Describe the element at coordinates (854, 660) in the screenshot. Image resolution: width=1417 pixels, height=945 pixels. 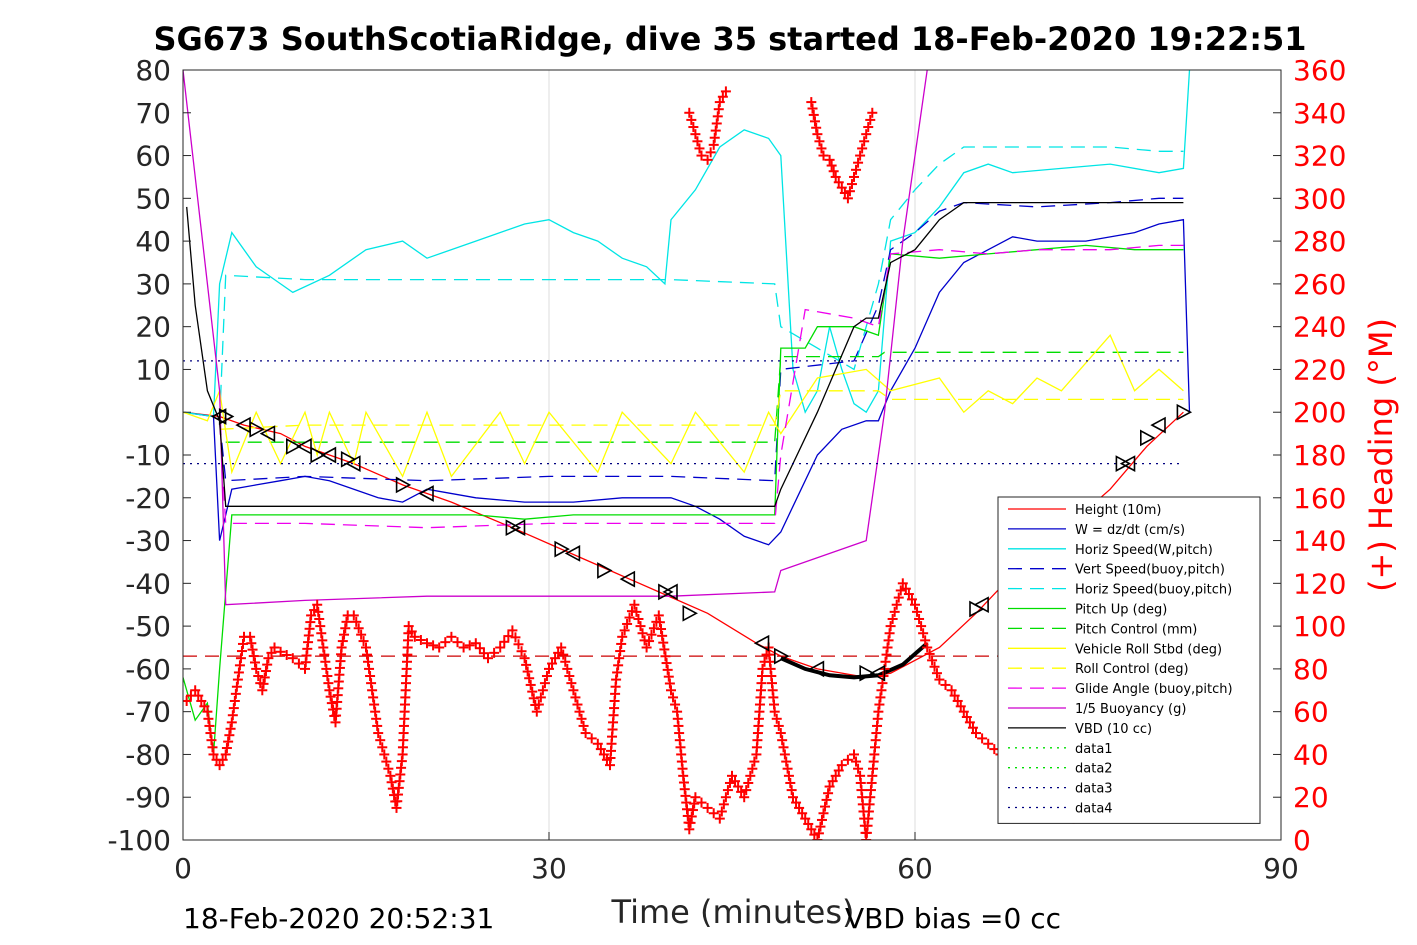
I see `ascent-curve` at that location.